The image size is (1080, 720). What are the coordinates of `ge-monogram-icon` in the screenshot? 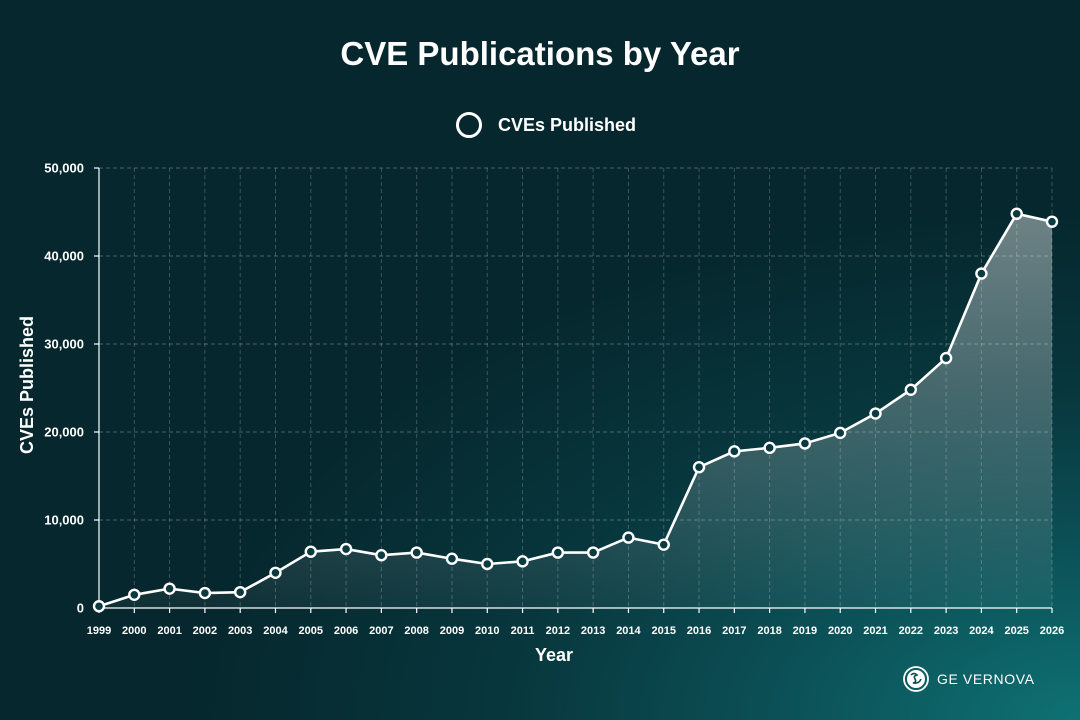 It's located at (916, 679).